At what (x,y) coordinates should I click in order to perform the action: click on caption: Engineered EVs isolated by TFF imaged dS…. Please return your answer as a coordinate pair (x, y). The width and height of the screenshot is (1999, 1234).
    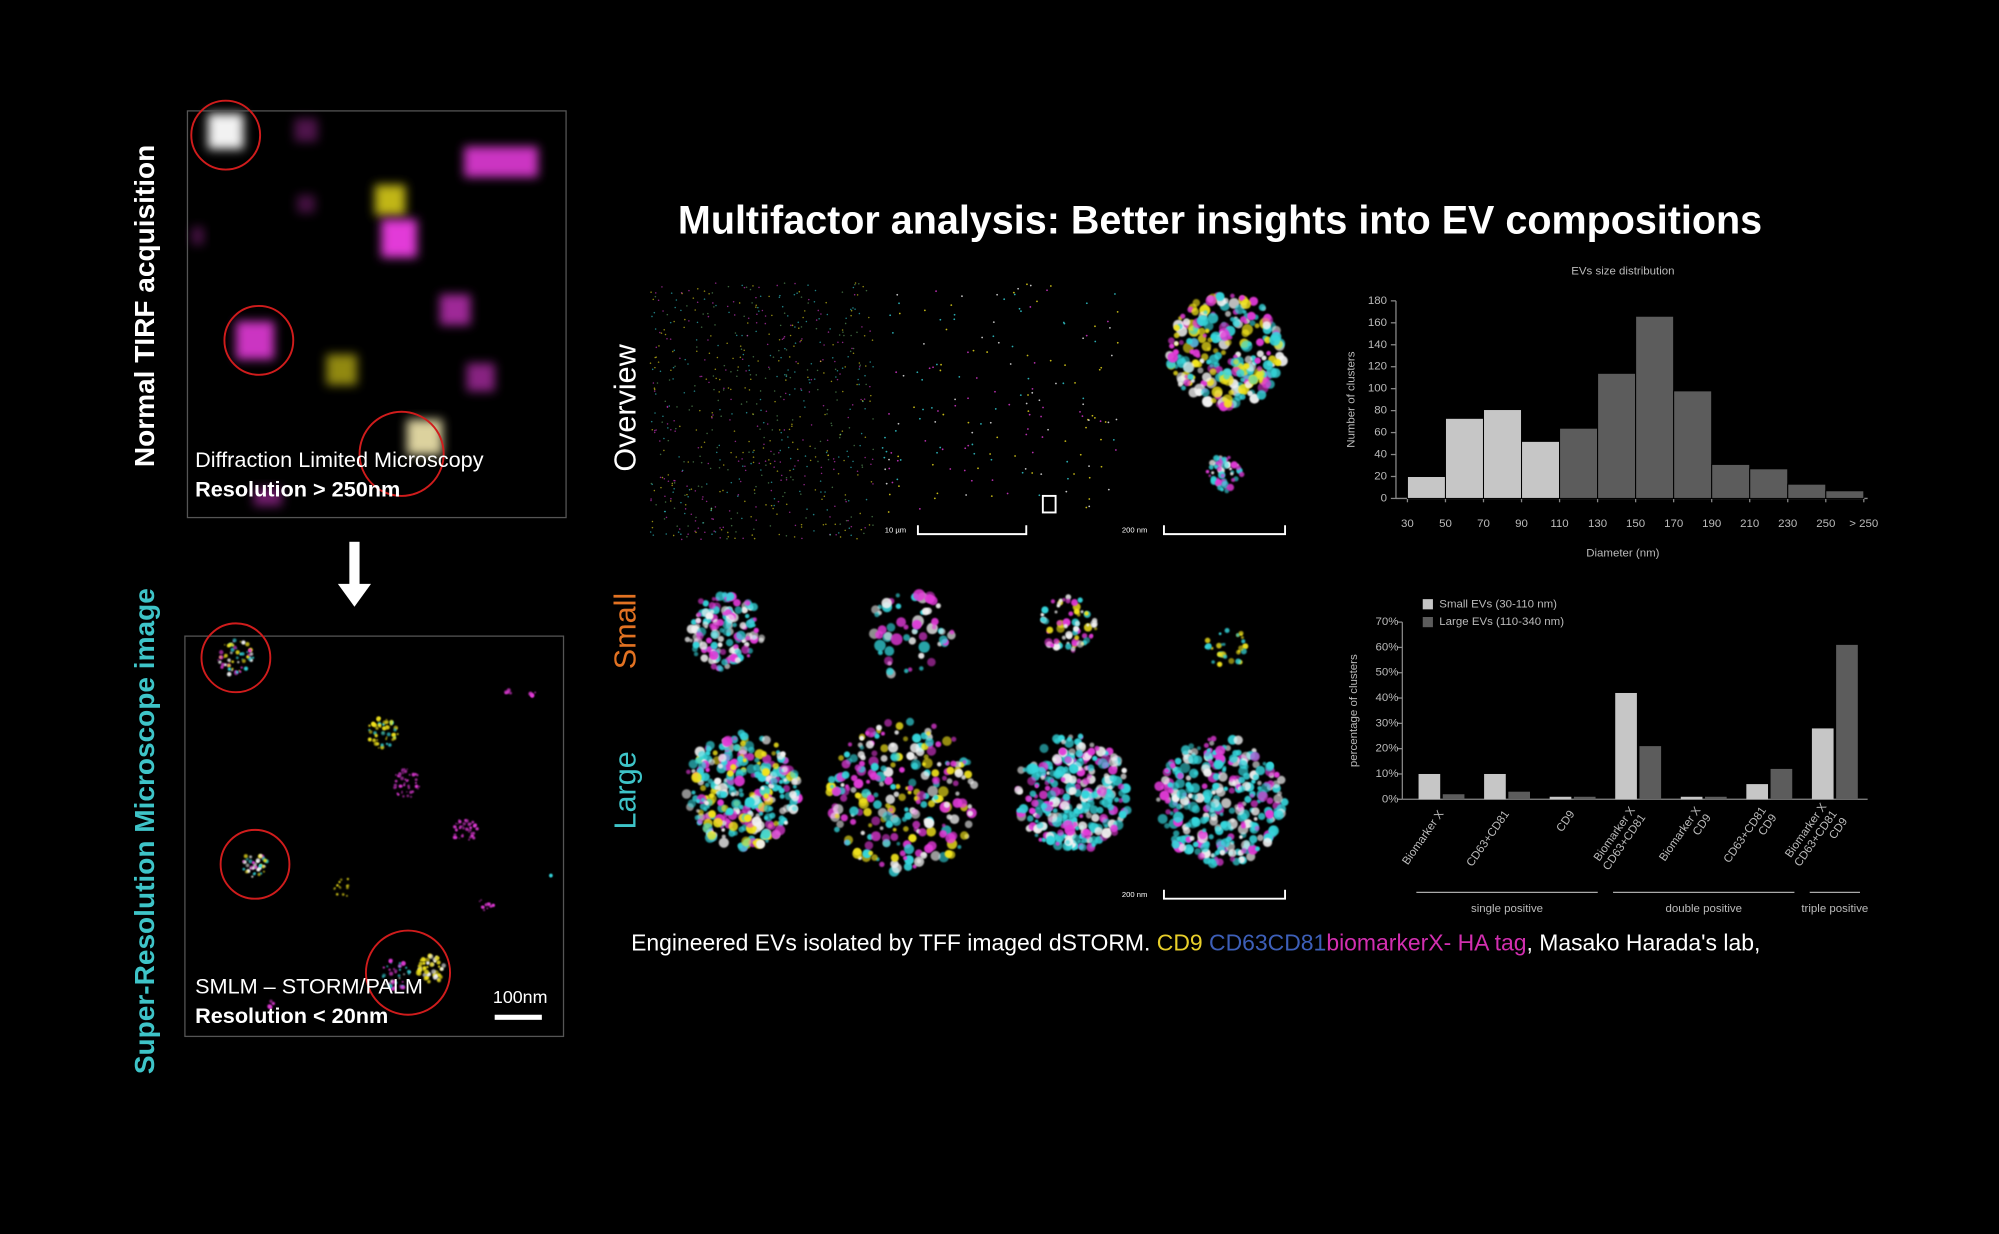
    Looking at the image, I should click on (1195, 943).